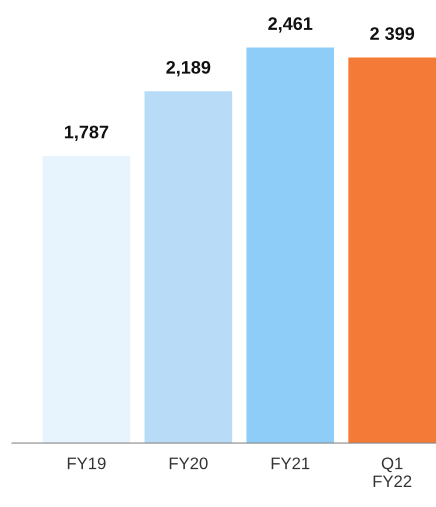 The height and width of the screenshot is (507, 436). What do you see at coordinates (291, 463) in the screenshot?
I see `x-tick-label: FY21` at bounding box center [291, 463].